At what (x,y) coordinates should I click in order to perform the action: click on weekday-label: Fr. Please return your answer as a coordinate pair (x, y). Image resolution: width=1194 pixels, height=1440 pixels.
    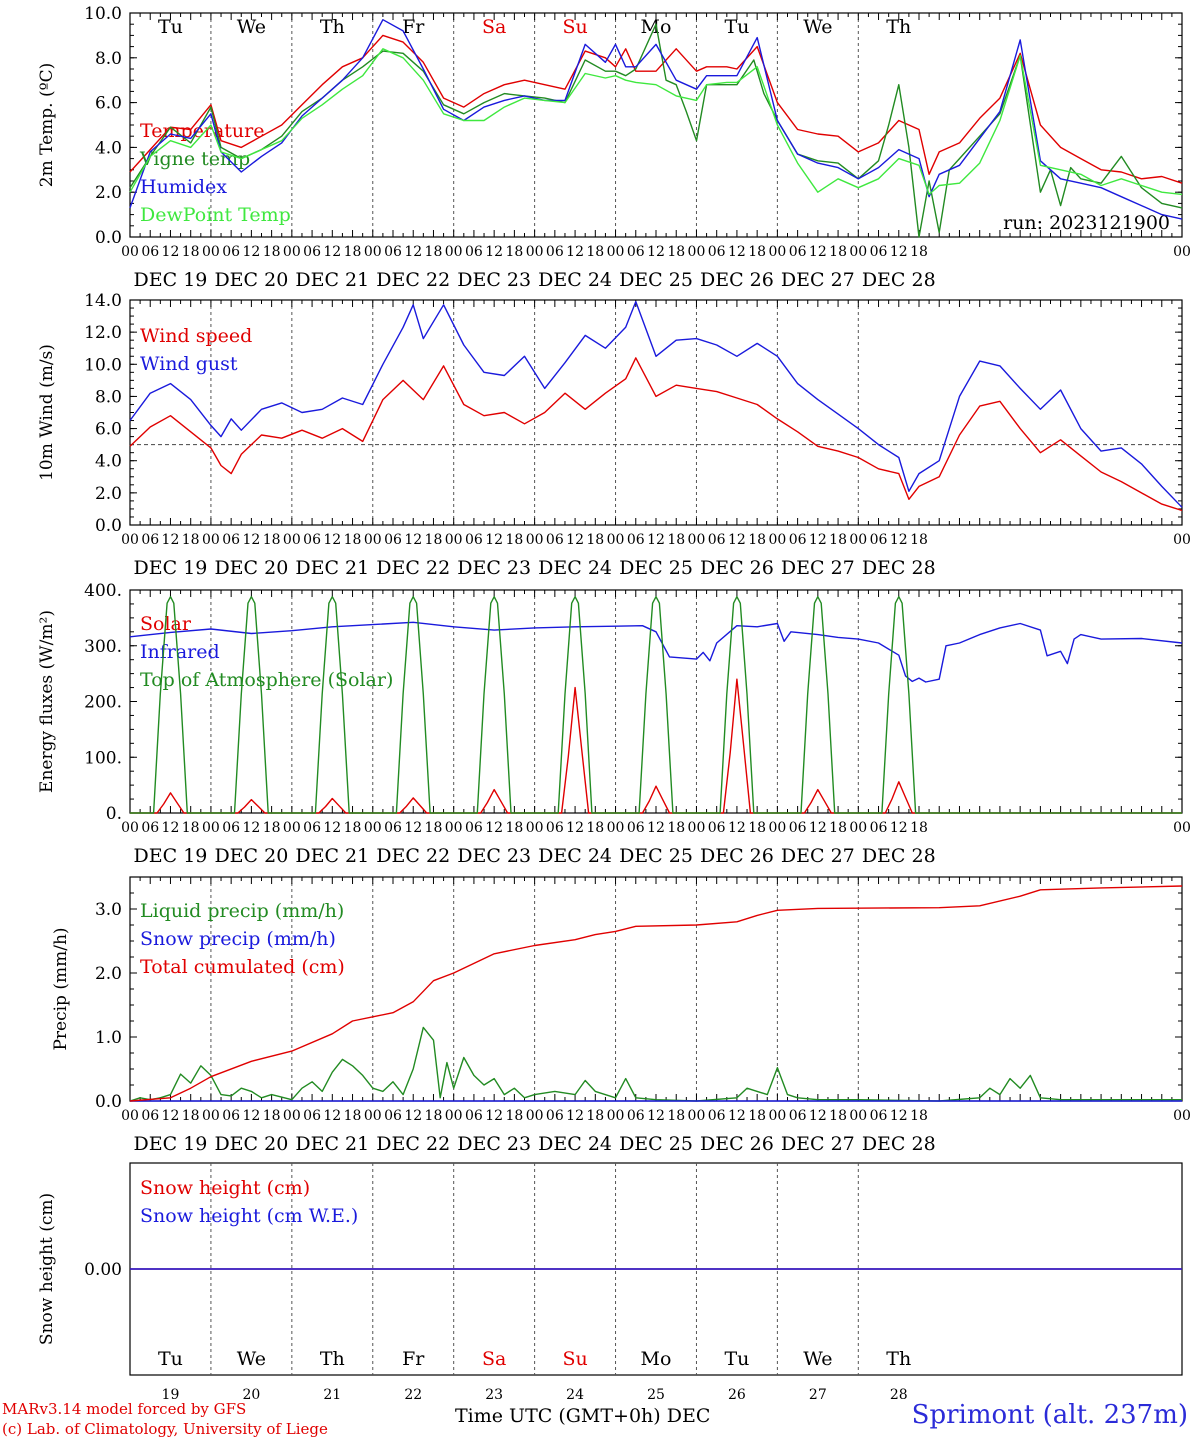
    Looking at the image, I should click on (413, 27).